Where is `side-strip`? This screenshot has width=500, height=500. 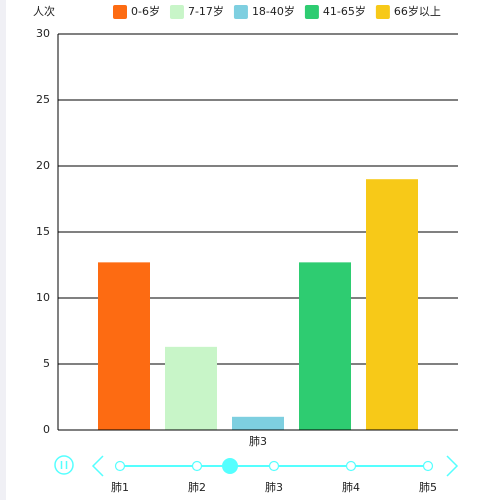 side-strip is located at coordinates (3, 250).